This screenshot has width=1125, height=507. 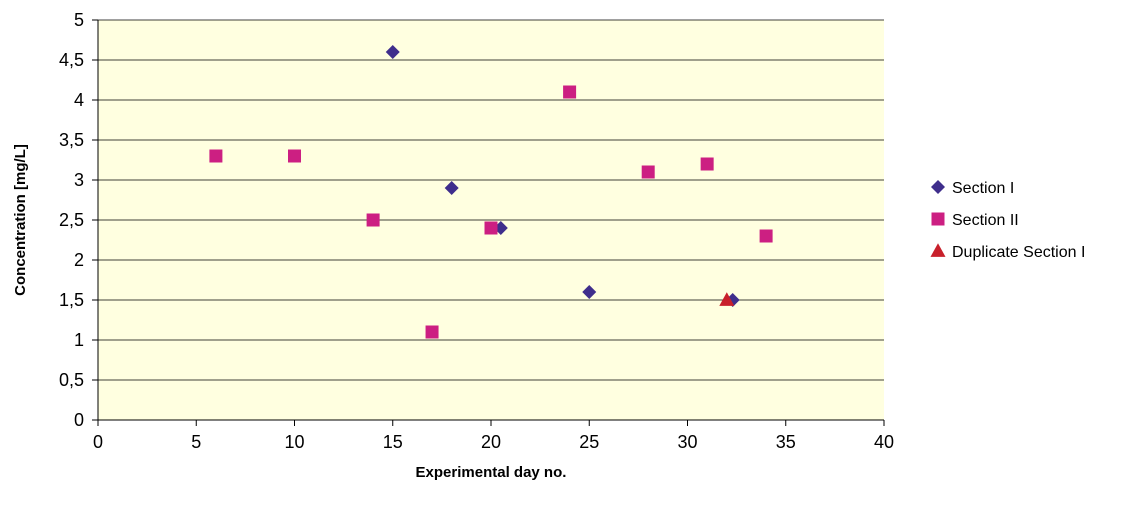 I want to click on x-tick-label: 30, so click(x=687, y=442).